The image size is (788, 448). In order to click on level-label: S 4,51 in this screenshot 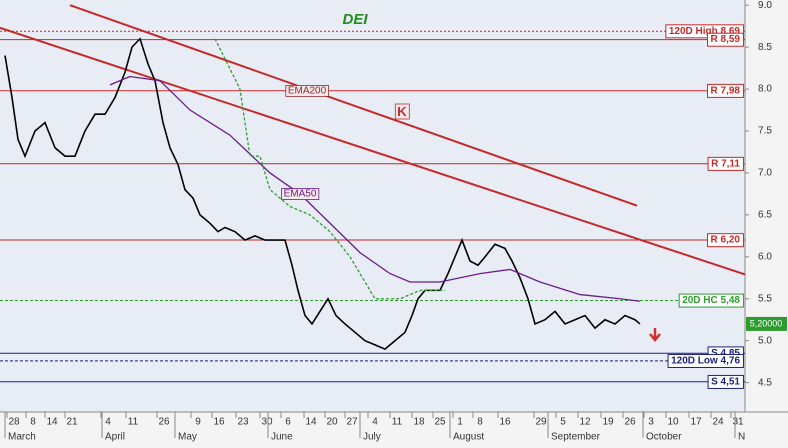, I will do `click(725, 381)`.